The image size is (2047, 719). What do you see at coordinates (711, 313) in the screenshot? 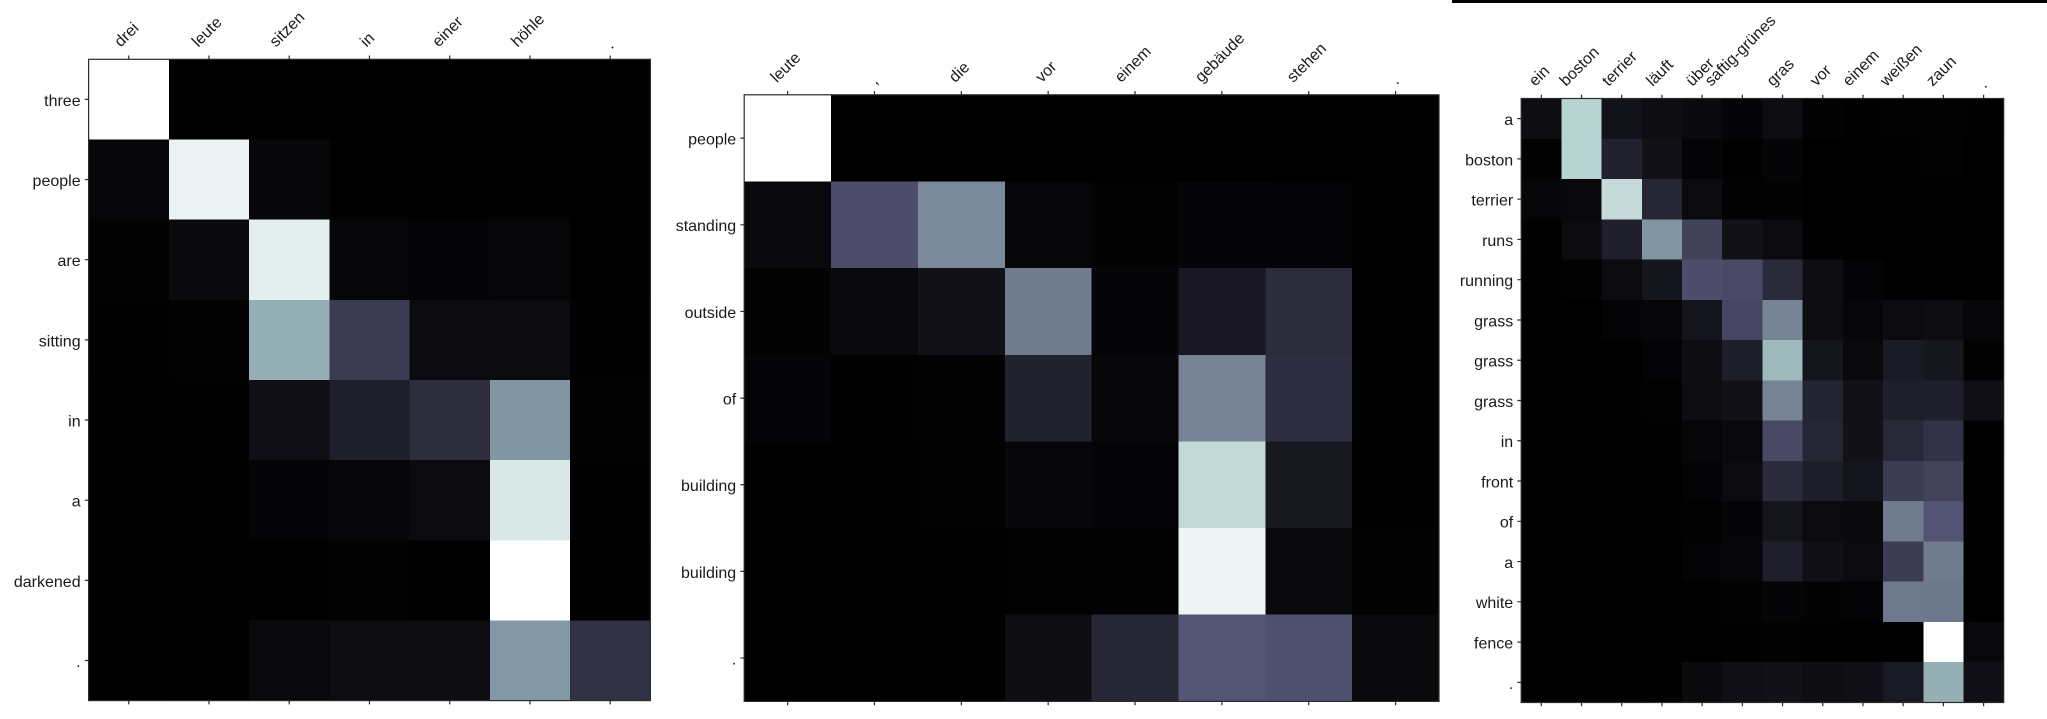
I see `svg-text: outside` at bounding box center [711, 313].